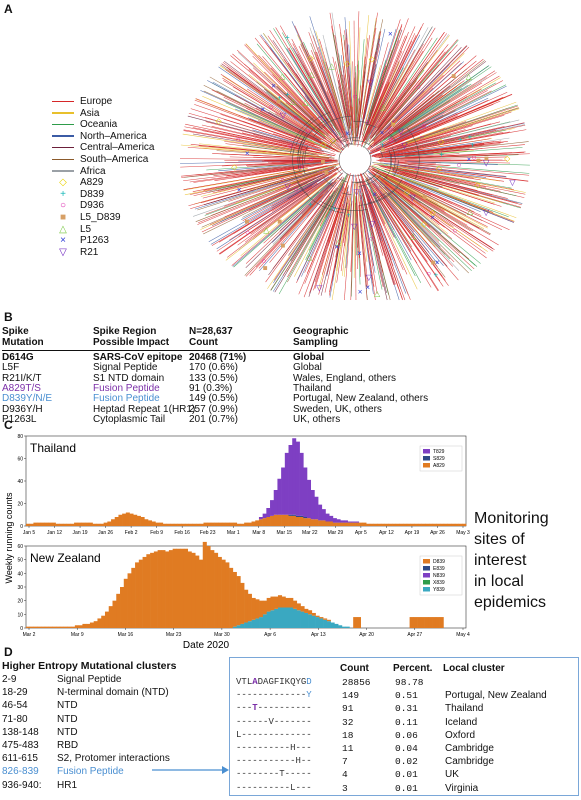  What do you see at coordinates (103, 137) in the screenshot?
I see `legend-region-3: North–America` at bounding box center [103, 137].